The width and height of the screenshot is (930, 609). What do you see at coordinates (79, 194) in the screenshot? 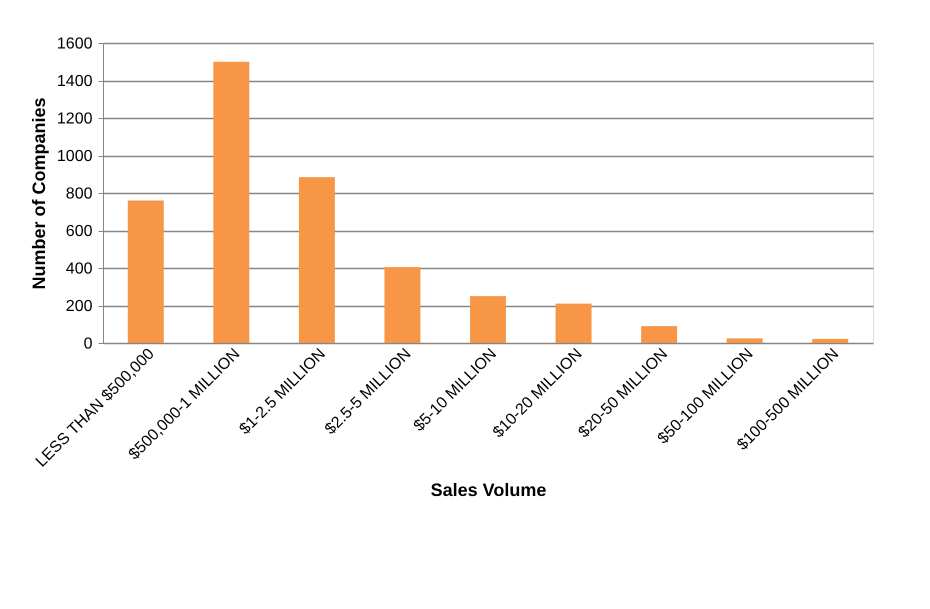
I see `y-tick-label: 800` at bounding box center [79, 194].